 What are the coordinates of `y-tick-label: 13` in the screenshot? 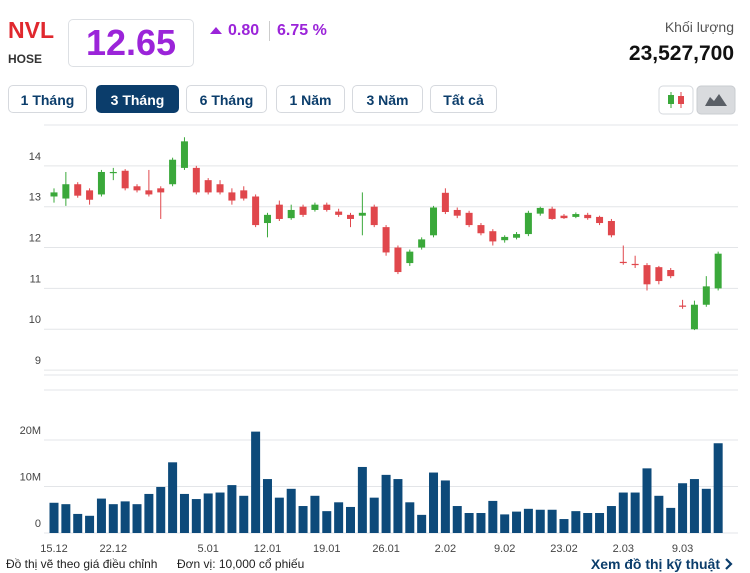 It's located at (35, 198).